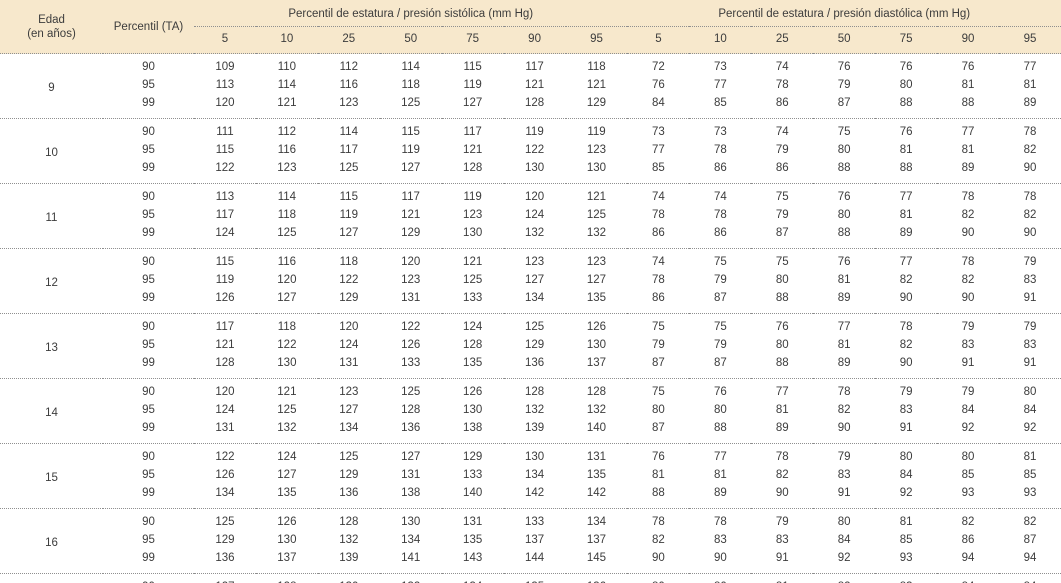 Image resolution: width=1061 pixels, height=583 pixels. Describe the element at coordinates (1030, 540) in the screenshot. I see `diastolic-value-cell: 87` at that location.